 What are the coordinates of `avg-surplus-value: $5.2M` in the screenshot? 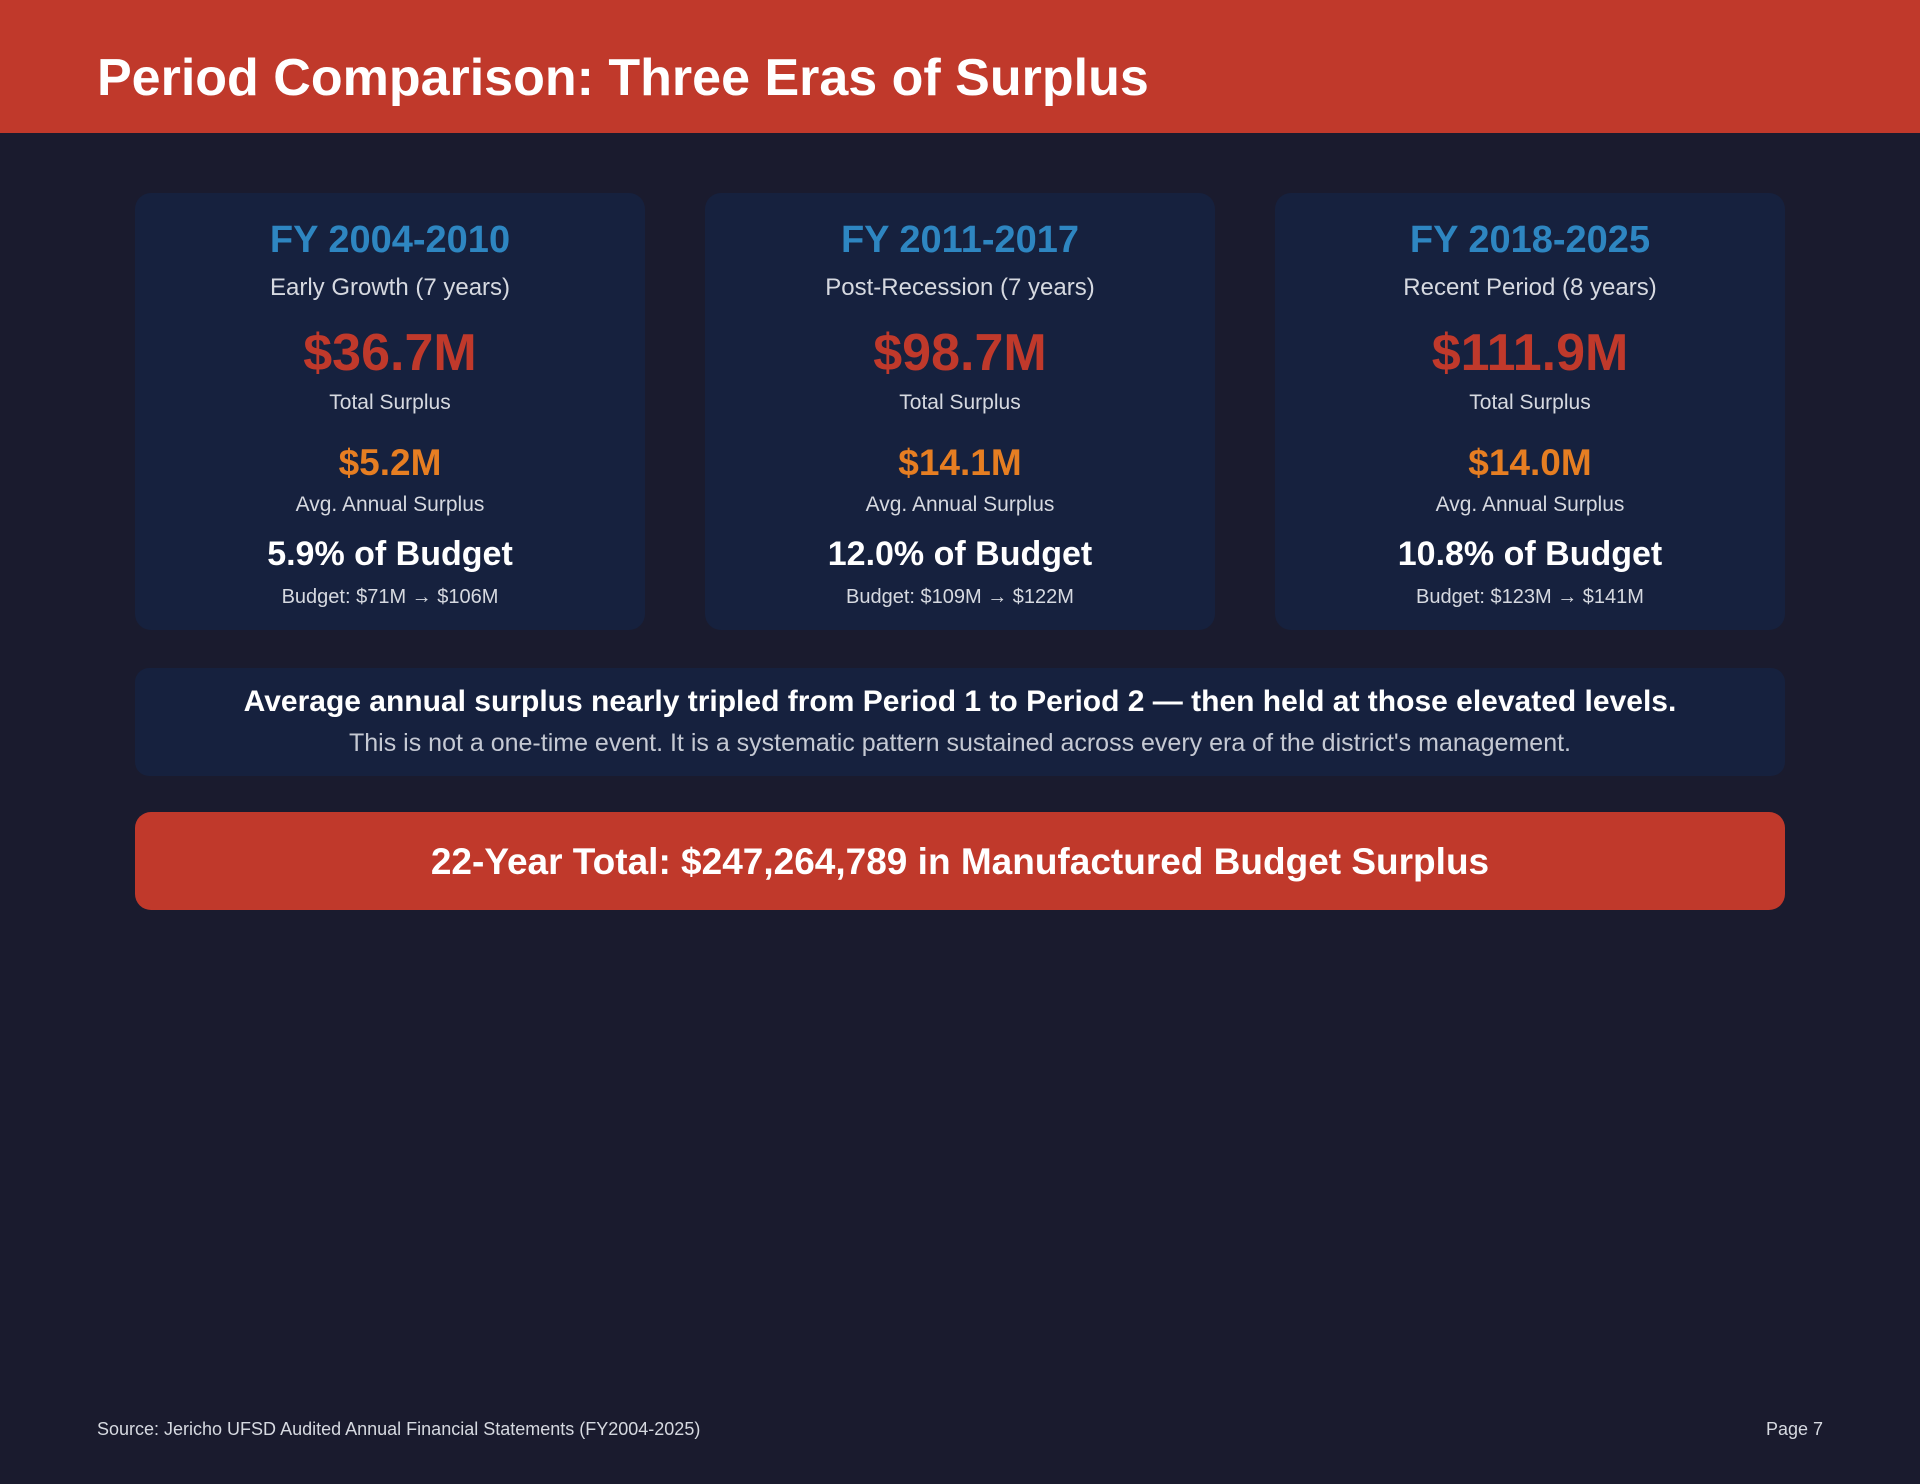 It's located at (390, 462).